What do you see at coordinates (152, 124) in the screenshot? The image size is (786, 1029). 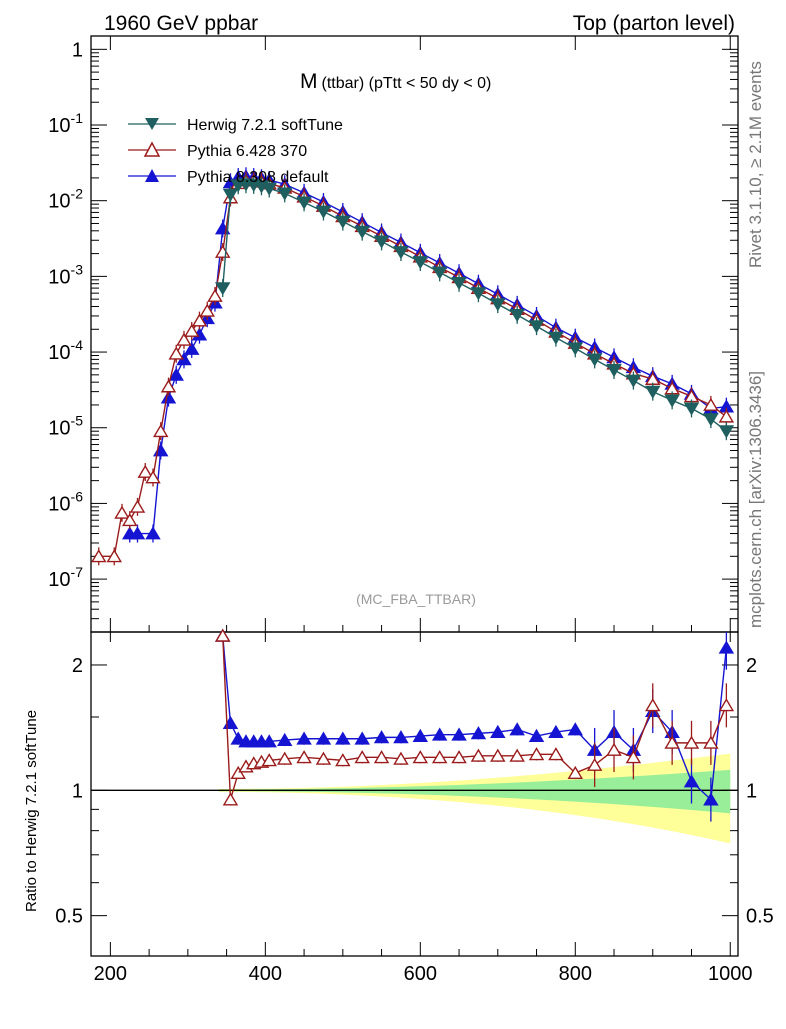 I see `legend-marker-herwig` at bounding box center [152, 124].